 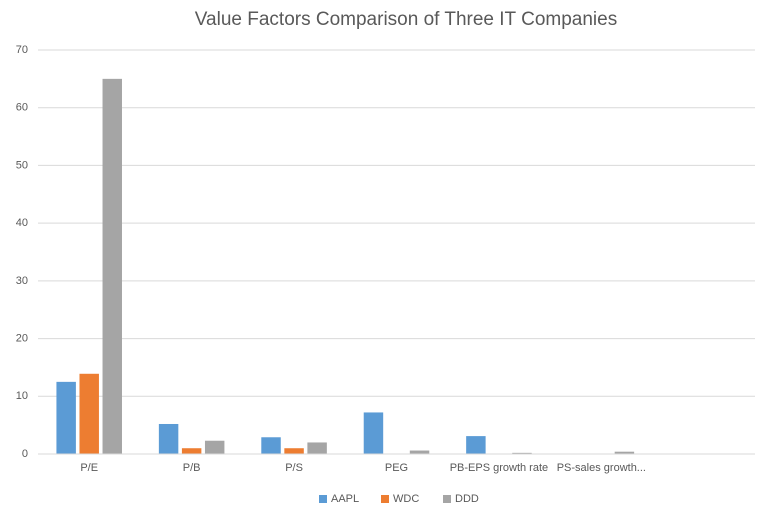 I want to click on y-tick-label: 20, so click(x=22, y=338).